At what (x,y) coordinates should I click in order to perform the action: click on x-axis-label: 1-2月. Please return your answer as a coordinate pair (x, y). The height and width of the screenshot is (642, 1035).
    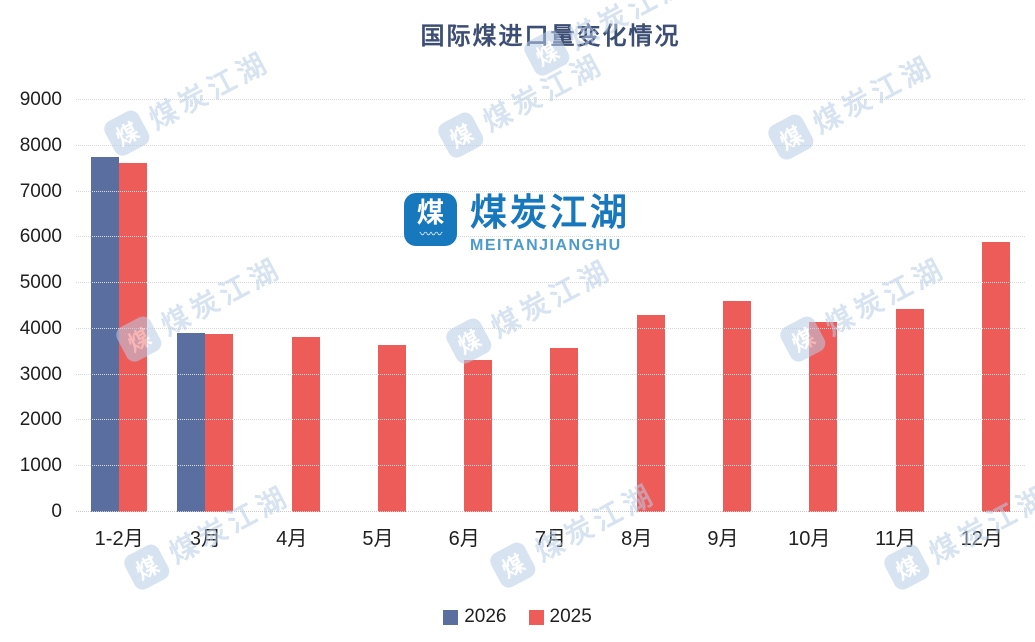
    Looking at the image, I should click on (119, 539).